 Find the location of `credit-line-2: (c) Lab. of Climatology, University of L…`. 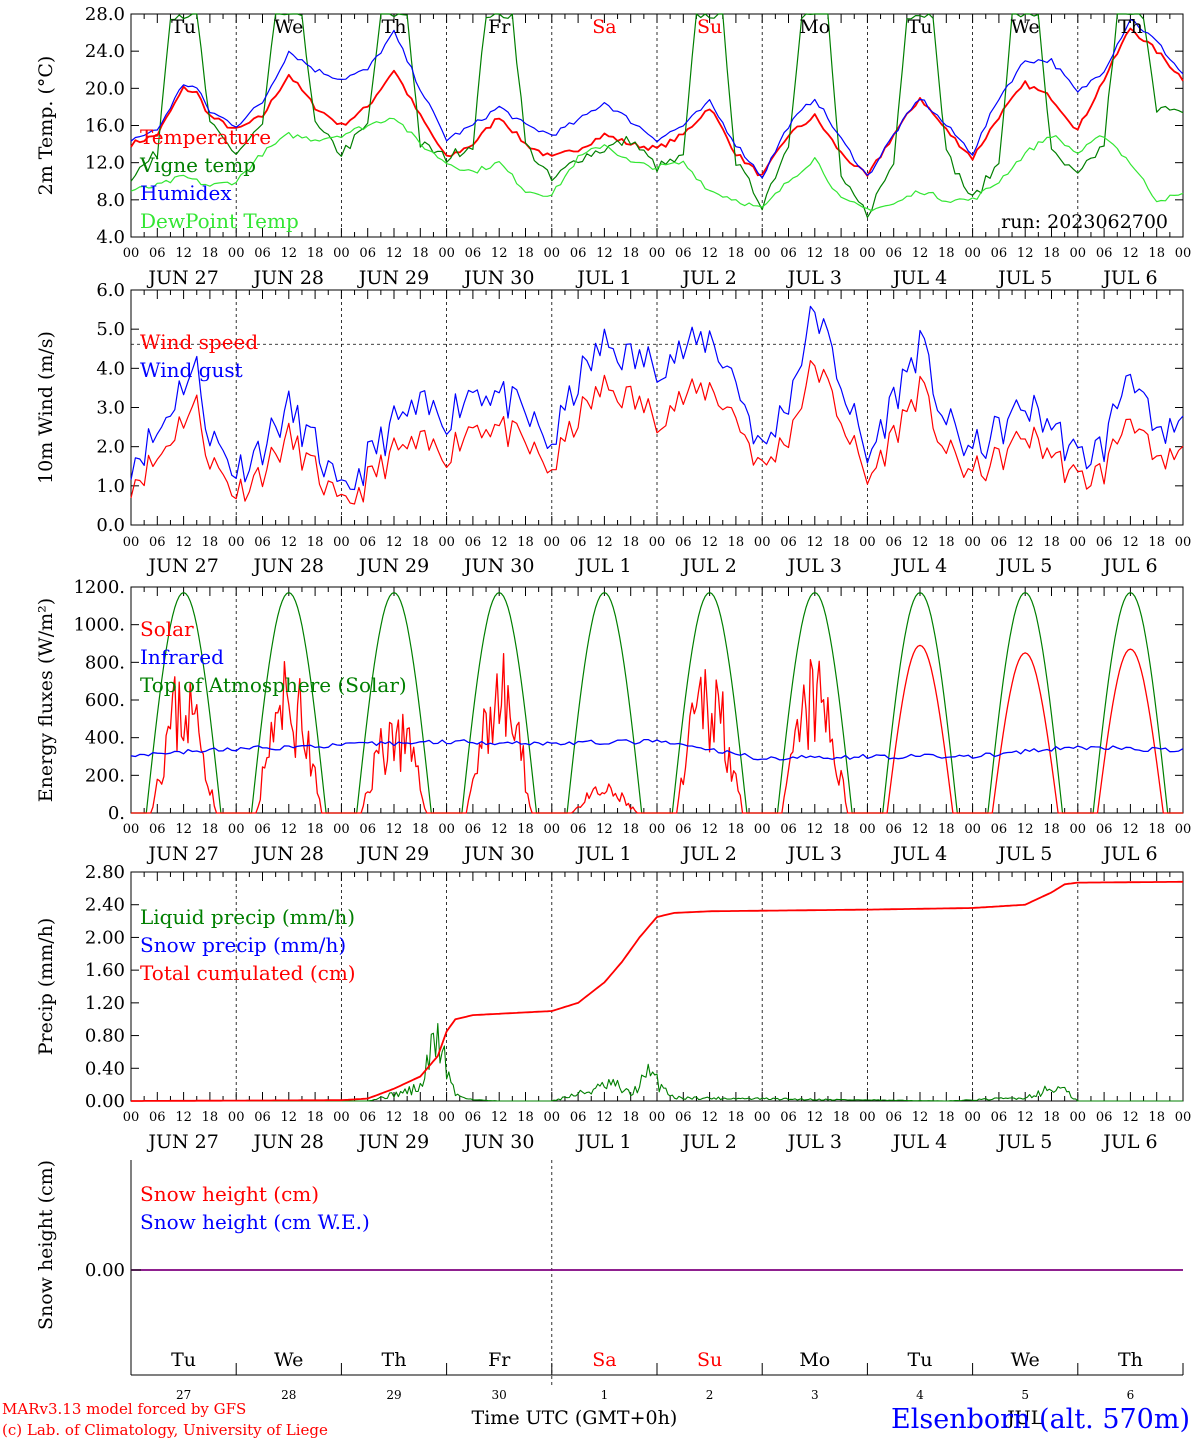

credit-line-2: (c) Lab. of Climatology, University of L… is located at coordinates (165, 1430).